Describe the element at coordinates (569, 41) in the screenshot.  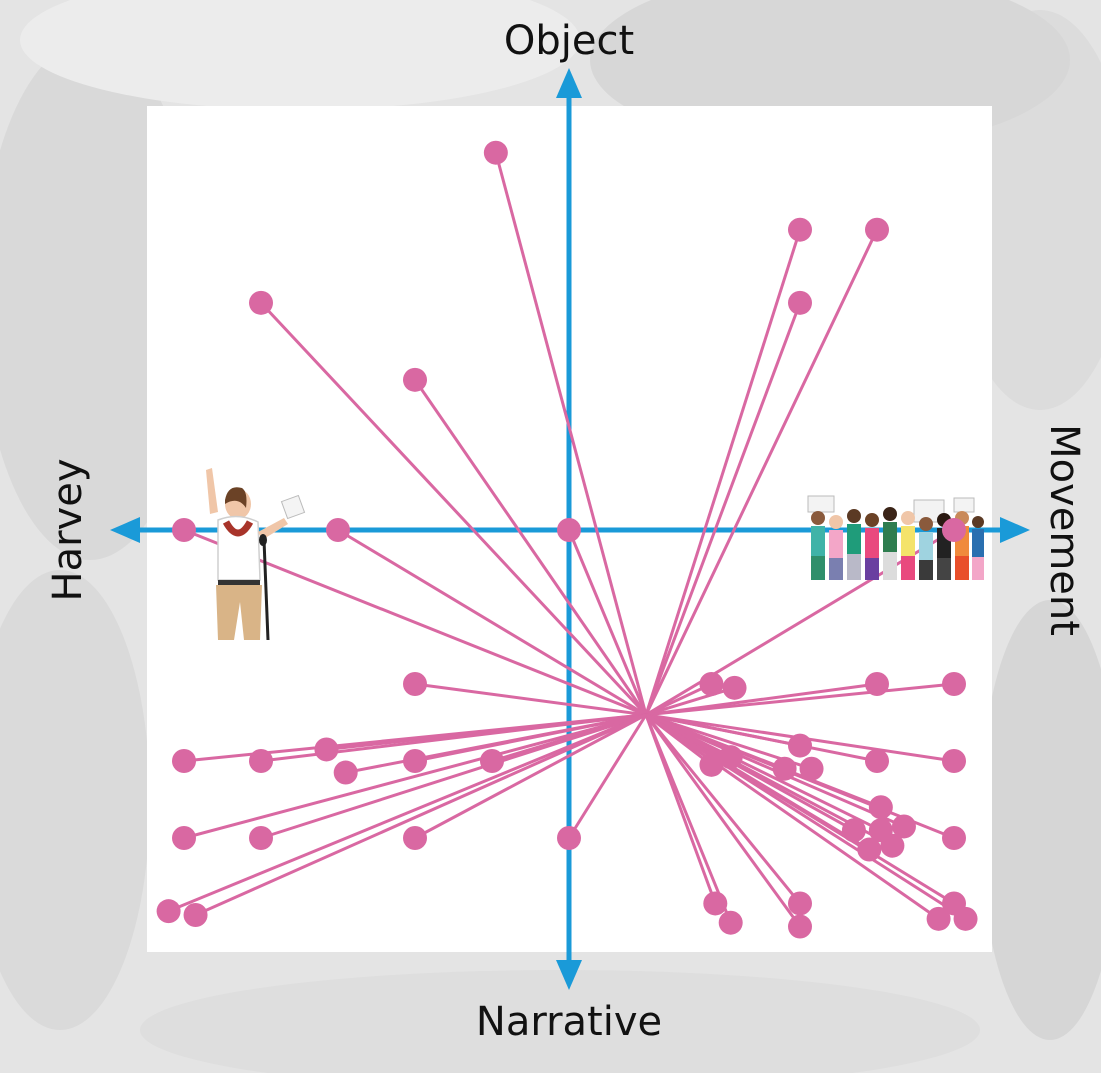
I see `axis-label-top: Object` at that location.